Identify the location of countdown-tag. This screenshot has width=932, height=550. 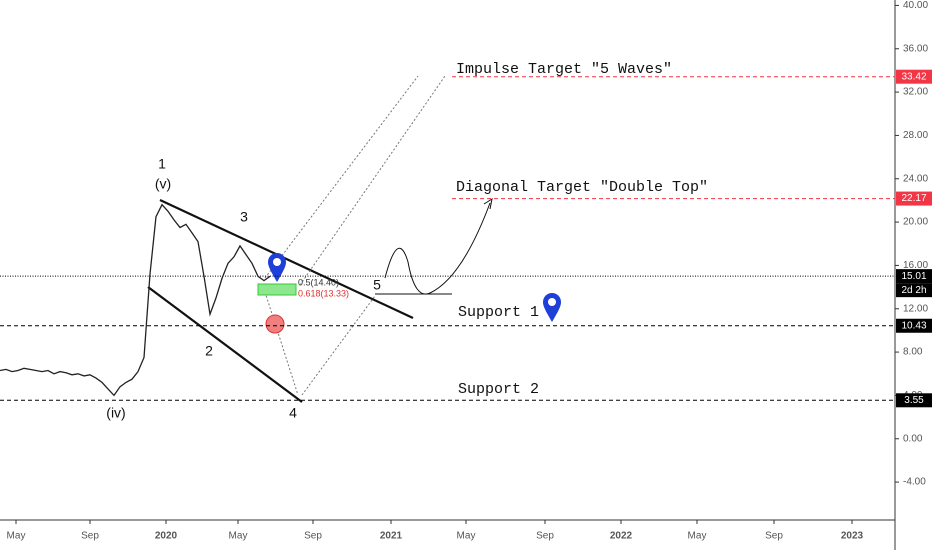
(914, 290).